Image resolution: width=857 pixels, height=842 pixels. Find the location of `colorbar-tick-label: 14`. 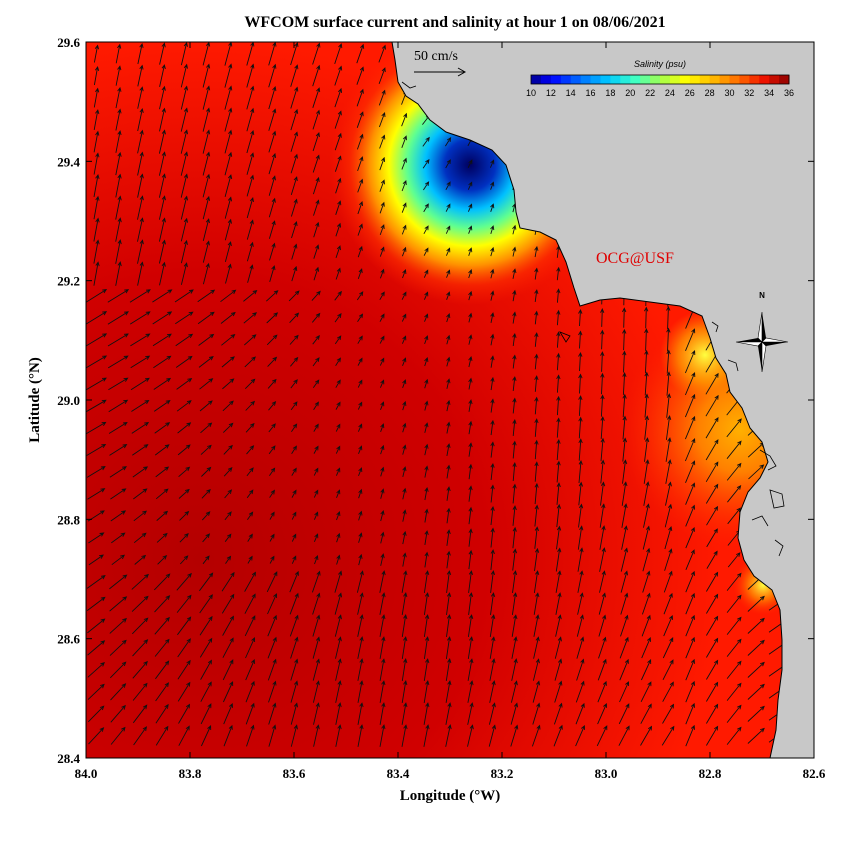

colorbar-tick-label: 14 is located at coordinates (571, 93).